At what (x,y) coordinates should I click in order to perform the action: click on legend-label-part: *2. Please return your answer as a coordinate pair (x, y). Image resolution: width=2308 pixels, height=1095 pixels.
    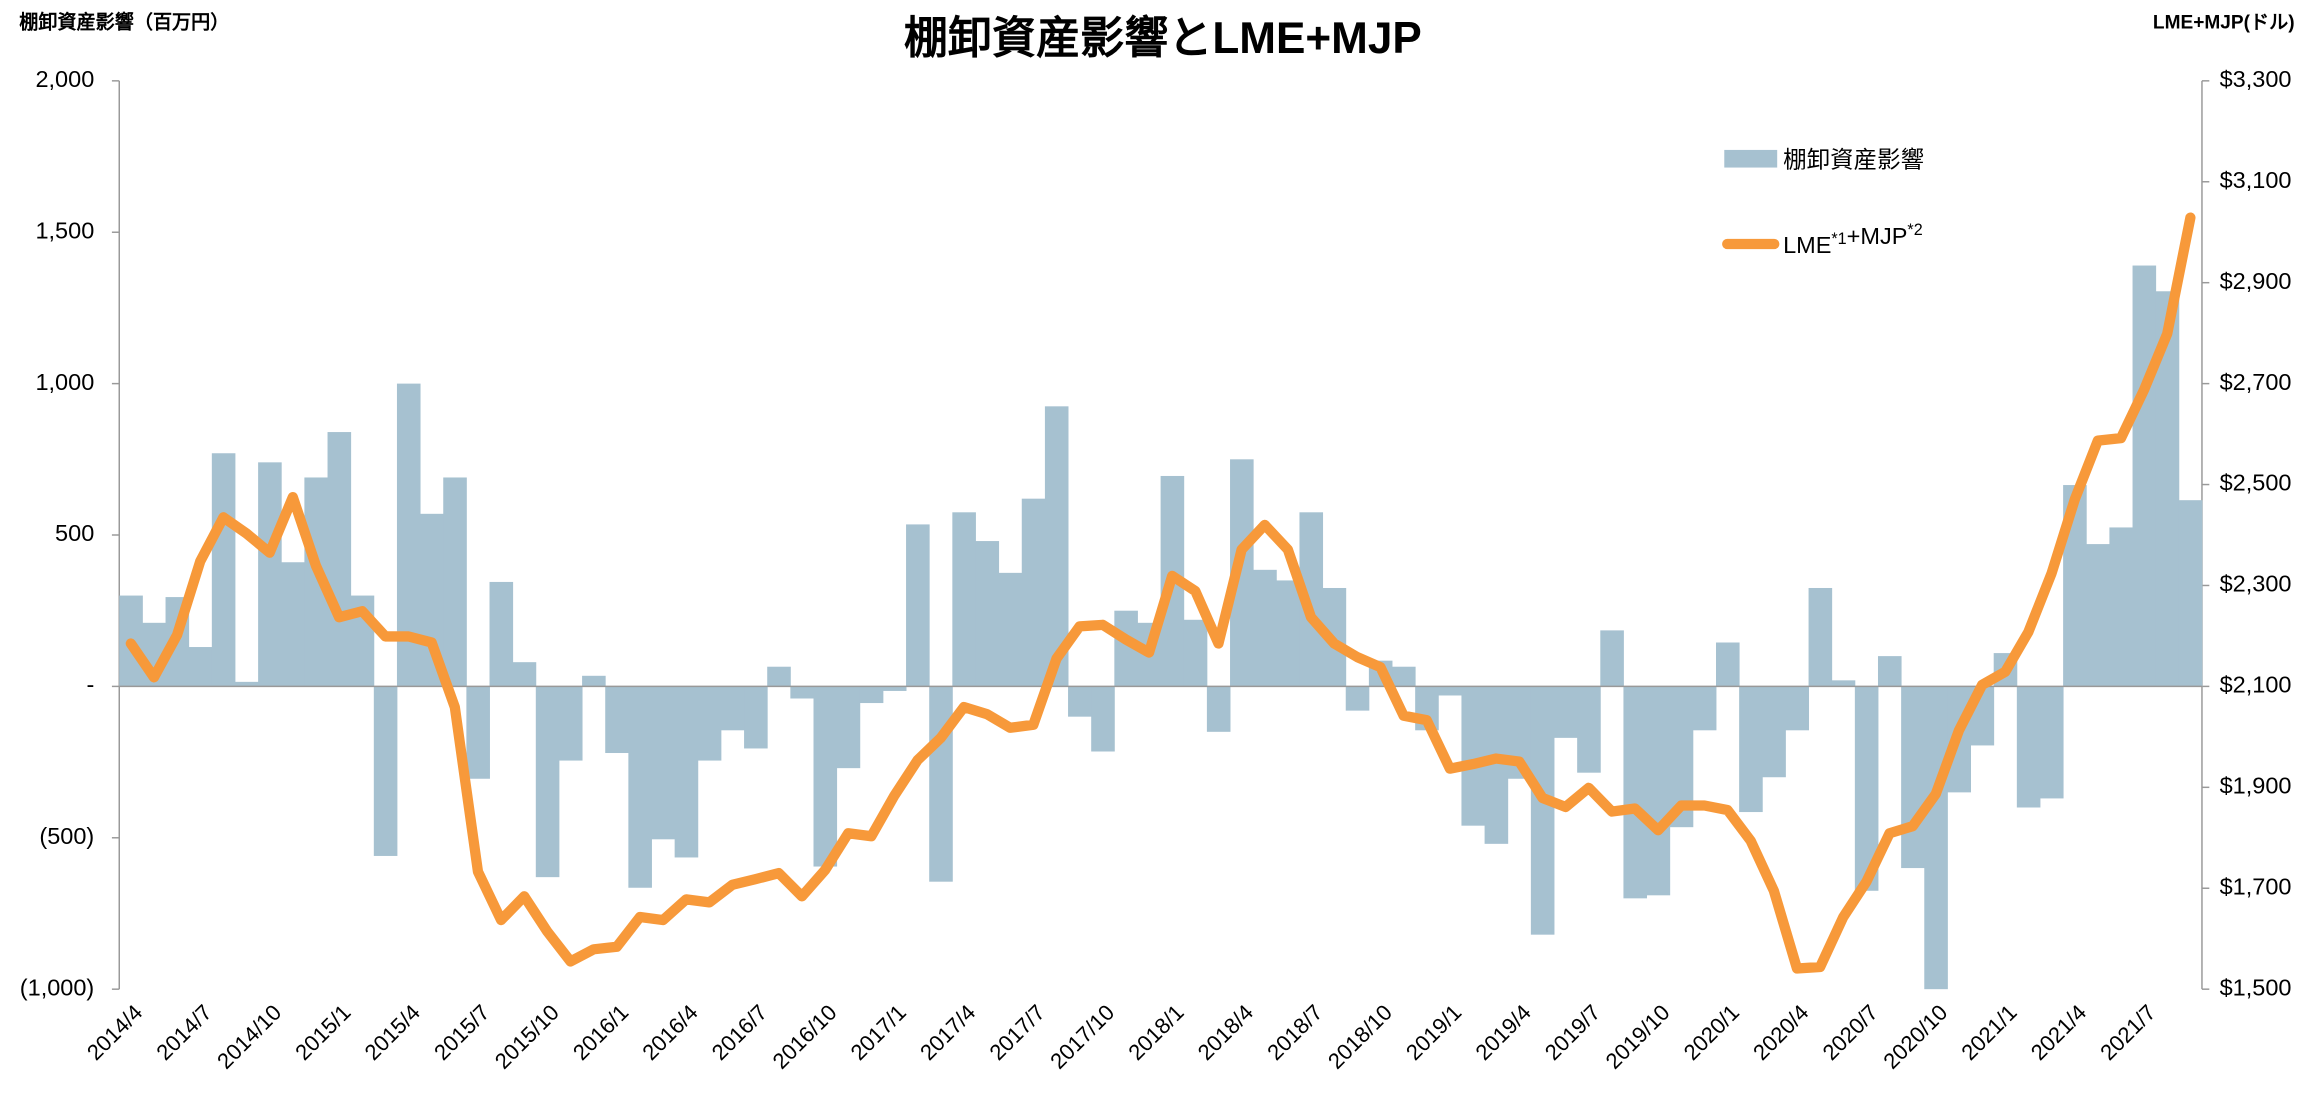
    Looking at the image, I should click on (1914, 230).